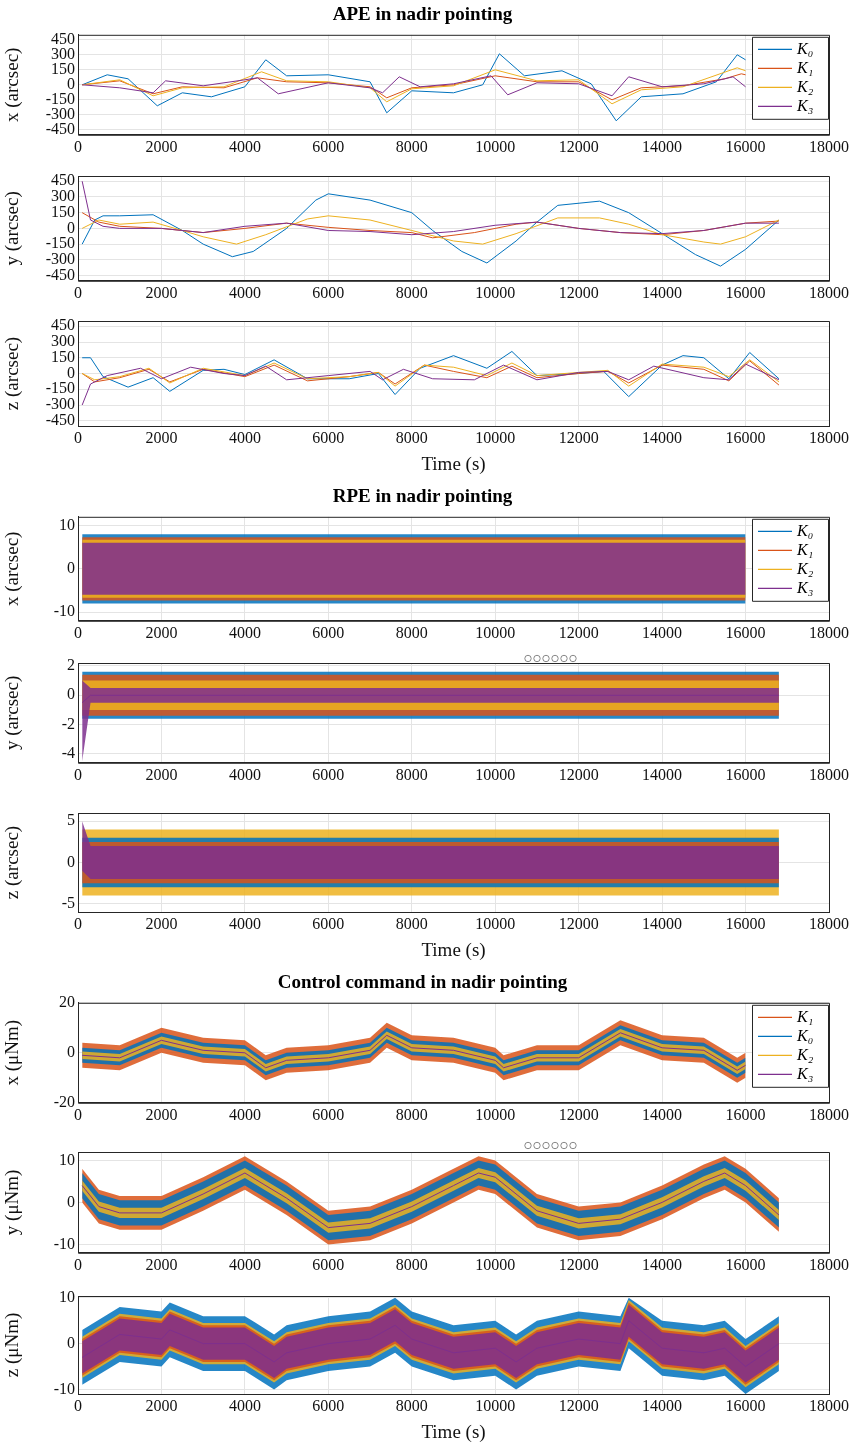 The height and width of the screenshot is (1450, 852). Describe the element at coordinates (12, 568) in the screenshot. I see `y-axis-title: x (arcsec)` at that location.